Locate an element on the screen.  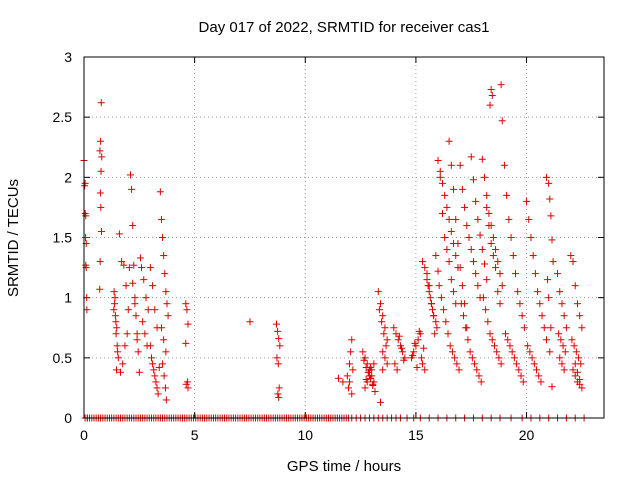
x-tick-label: 10 is located at coordinates (305, 435).